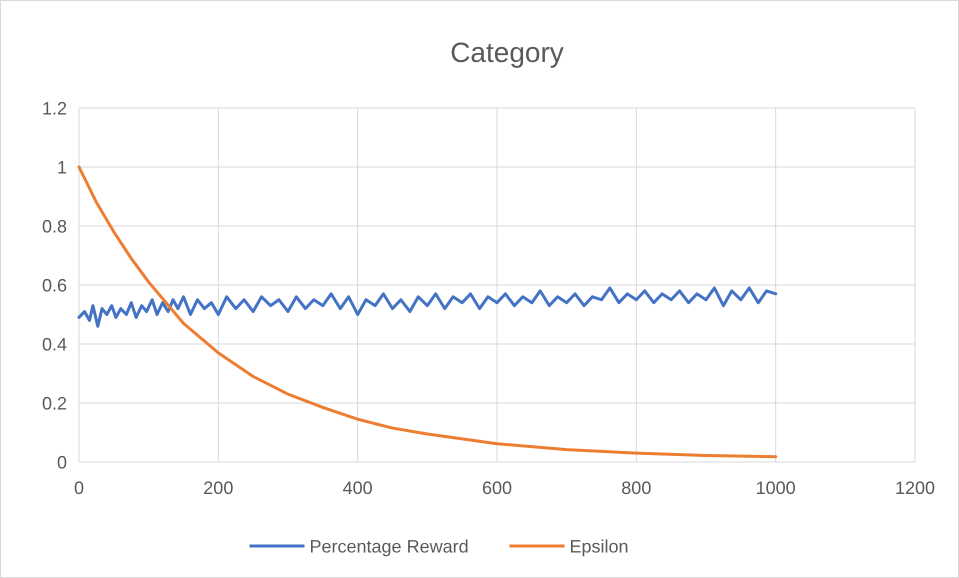  I want to click on legend-label: Epsilon, so click(599, 546).